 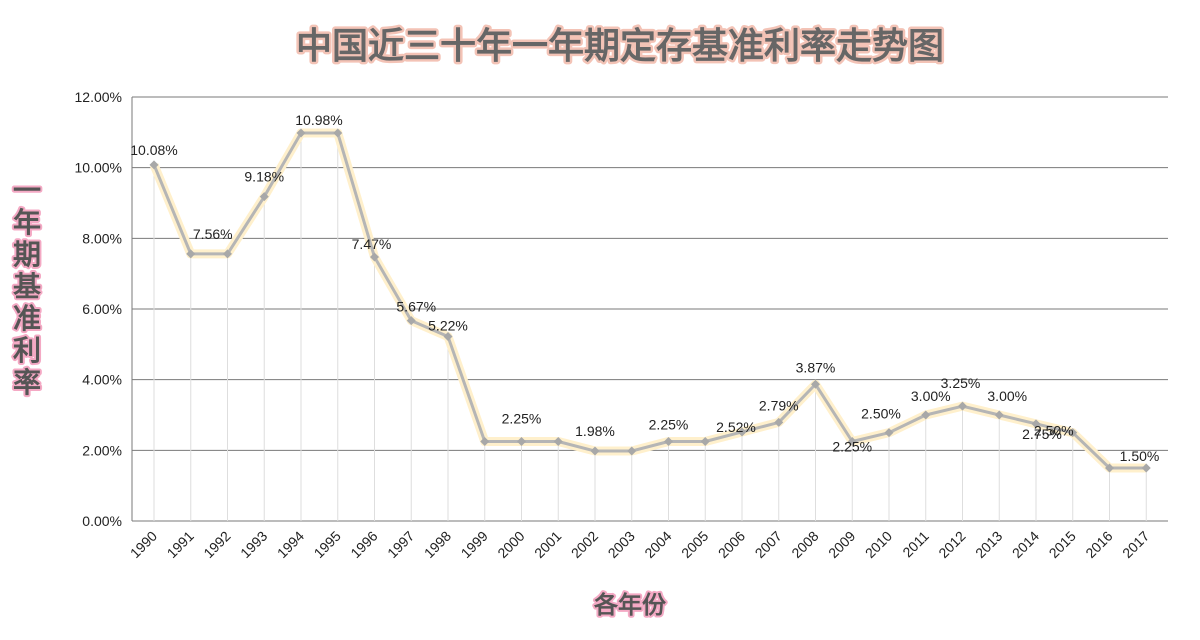 I want to click on data-label: 1.50%, so click(x=1140, y=456).